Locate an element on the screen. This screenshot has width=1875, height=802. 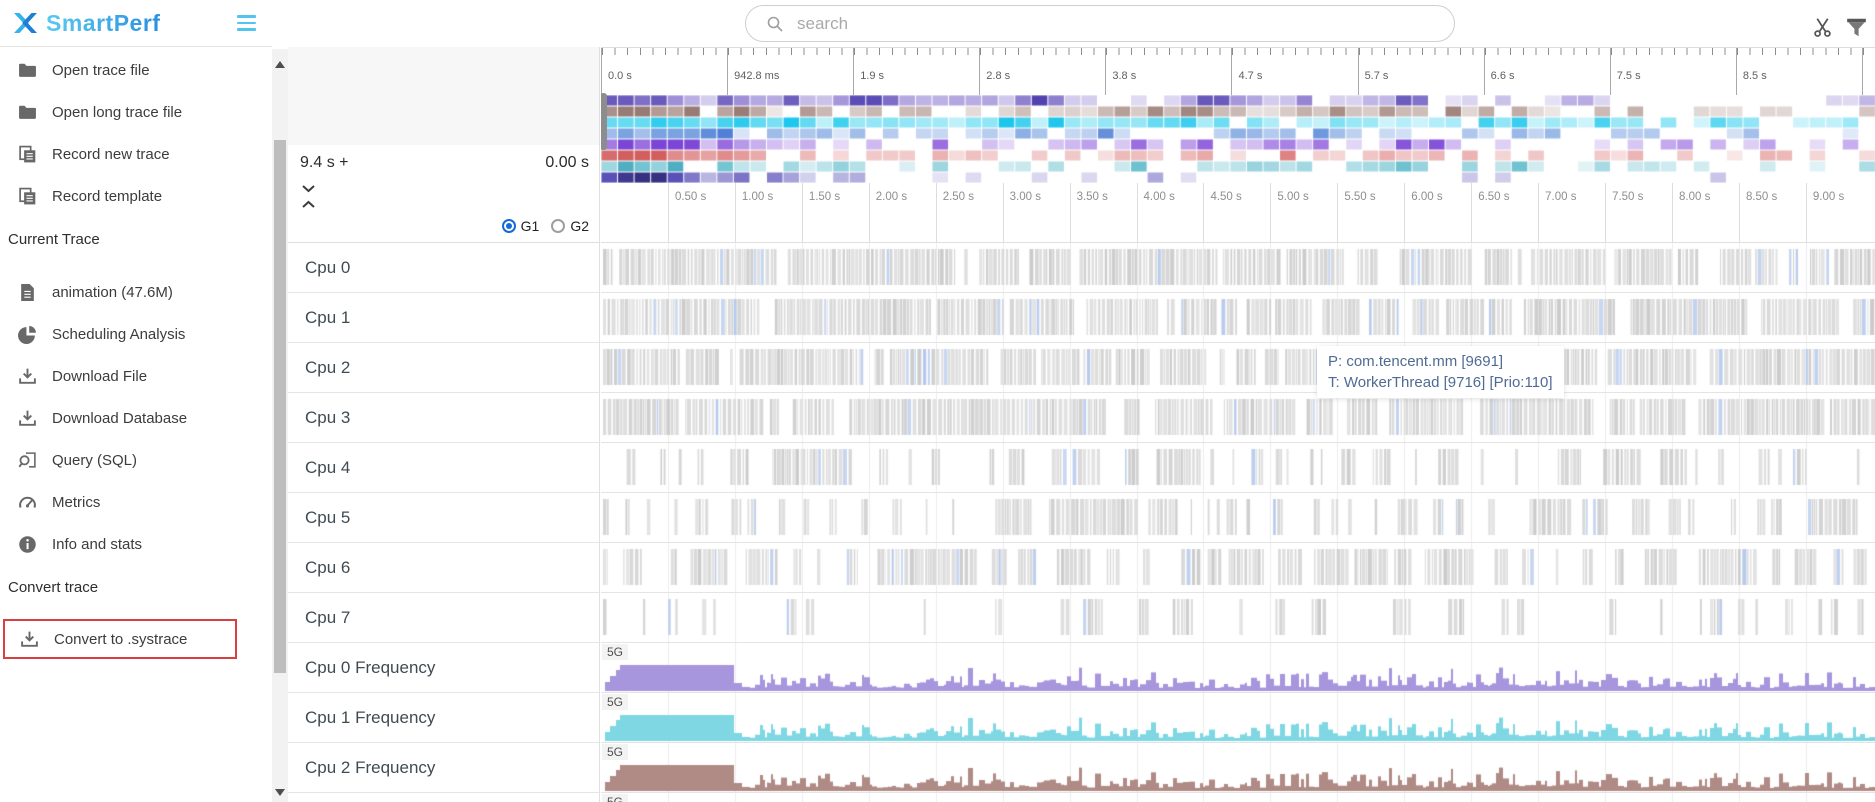
ruler-tick: 5.7 s is located at coordinates (1420, 71).